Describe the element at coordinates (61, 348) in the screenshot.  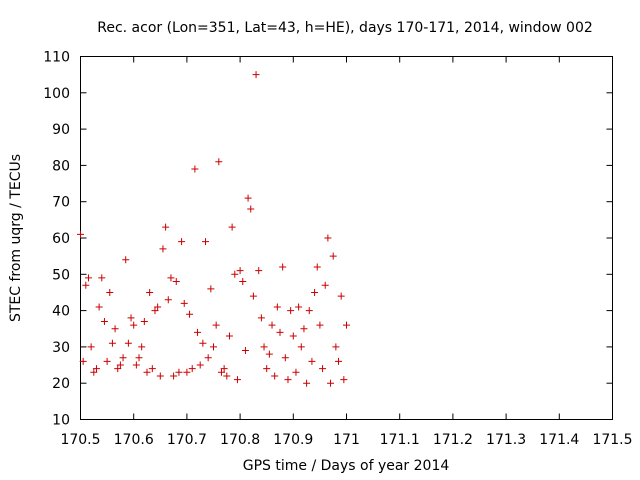
I see `y-tick-label: 30` at that location.